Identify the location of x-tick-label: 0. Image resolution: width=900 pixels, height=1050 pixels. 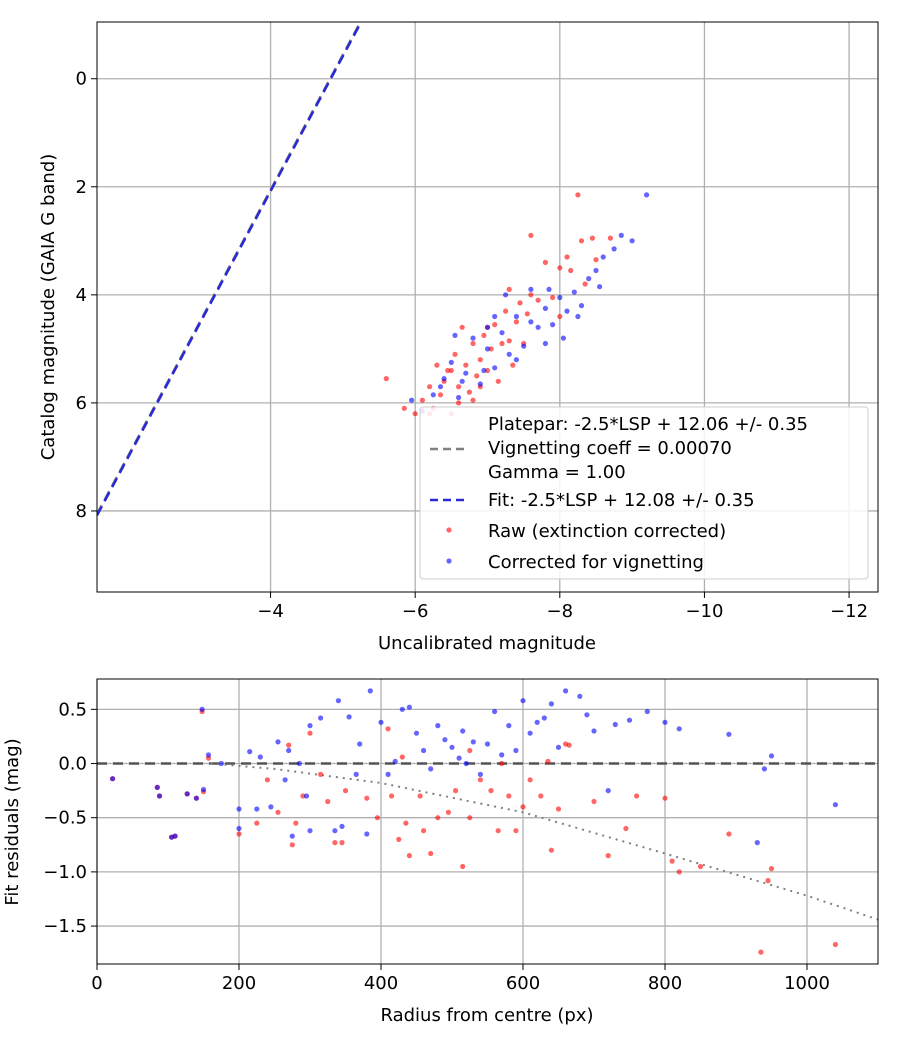
(96, 983).